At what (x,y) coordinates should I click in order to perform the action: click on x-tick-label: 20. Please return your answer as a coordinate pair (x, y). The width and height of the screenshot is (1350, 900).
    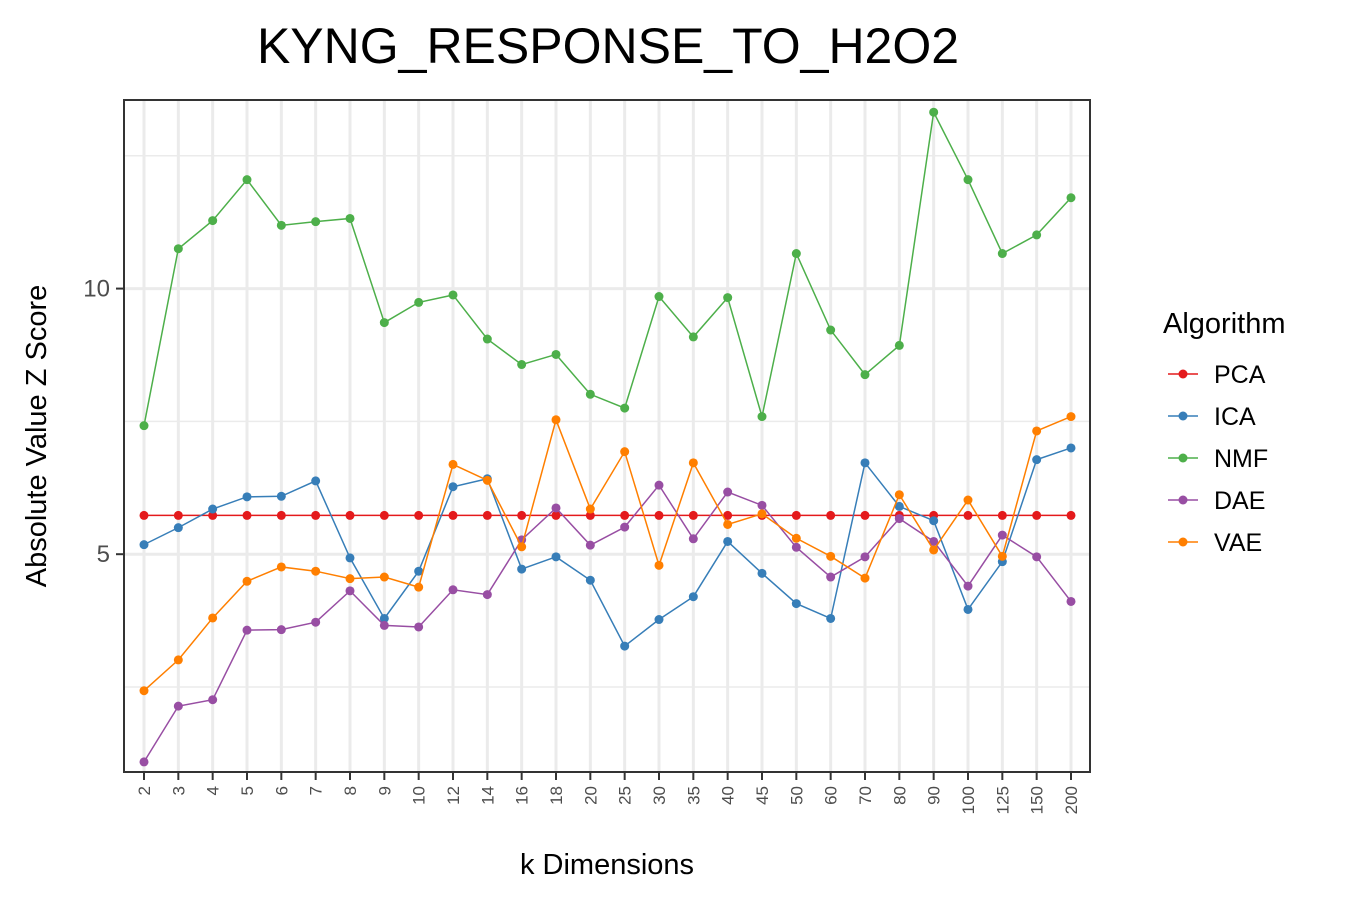
    Looking at the image, I should click on (590, 795).